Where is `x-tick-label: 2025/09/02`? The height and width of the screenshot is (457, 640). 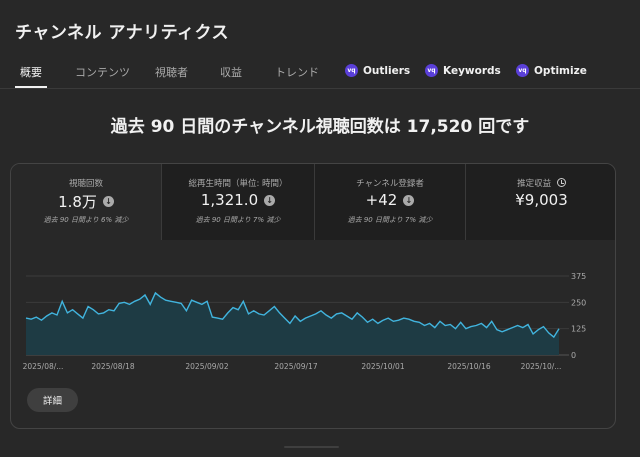
x-tick-label: 2025/09/02 is located at coordinates (206, 366).